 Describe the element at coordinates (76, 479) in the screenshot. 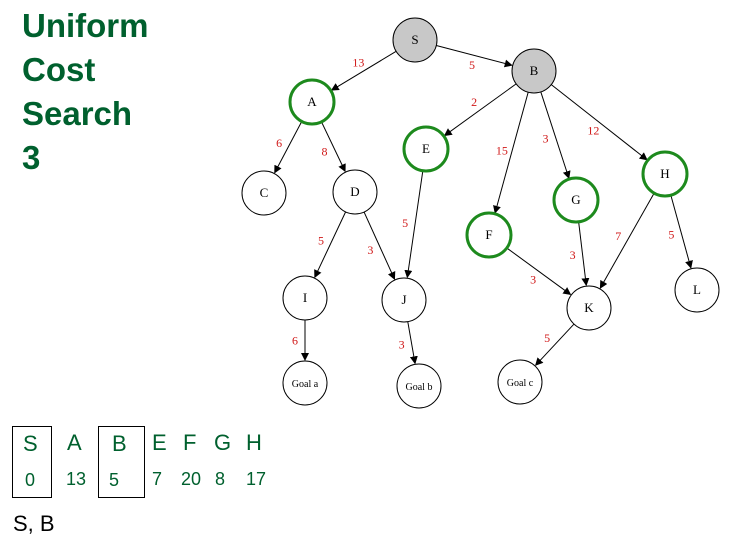

I see `frontier-cost: 13` at that location.